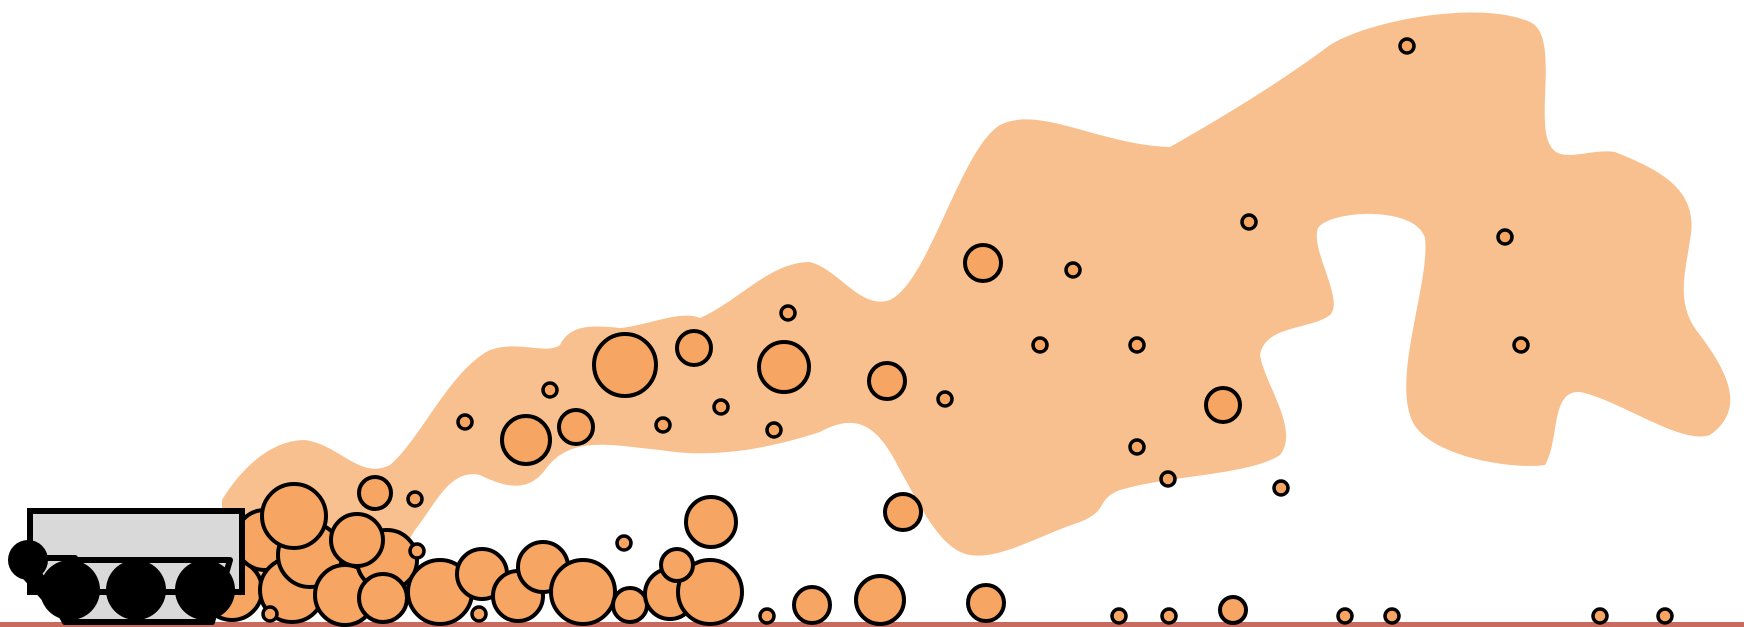 The width and height of the screenshot is (1744, 627). I want to click on particle-cluster, so click(585, 551).